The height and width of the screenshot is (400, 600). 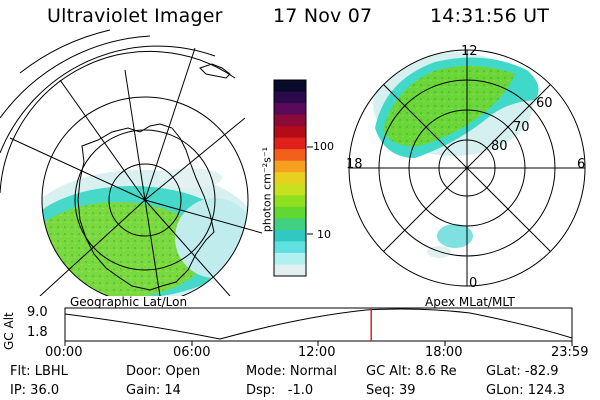 What do you see at coordinates (280, 390) in the screenshot?
I see `dsp-status: Dsp: -1.0` at bounding box center [280, 390].